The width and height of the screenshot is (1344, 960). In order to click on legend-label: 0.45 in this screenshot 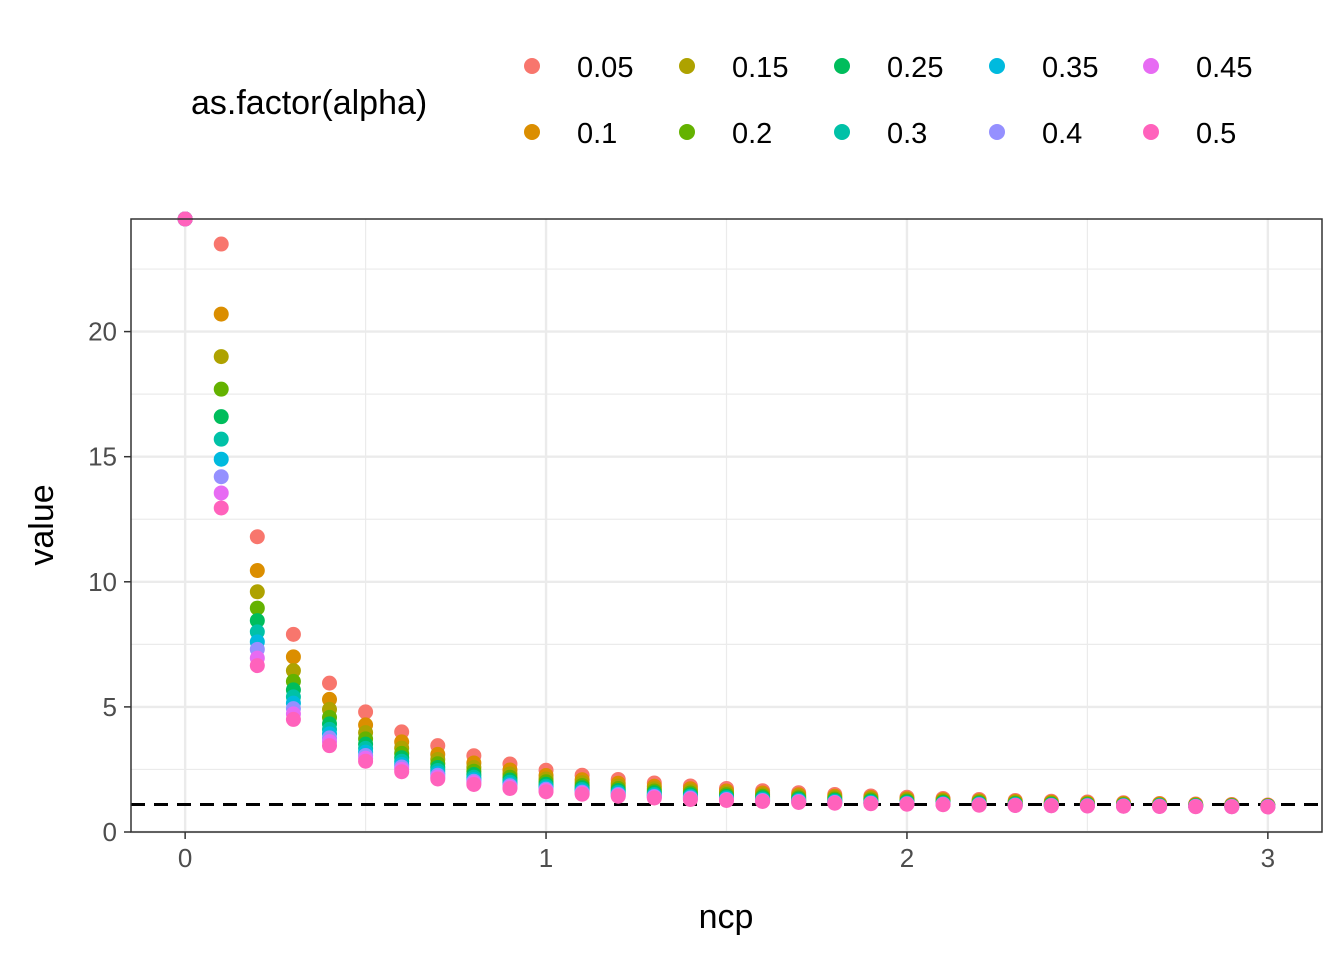, I will do `click(1224, 68)`.